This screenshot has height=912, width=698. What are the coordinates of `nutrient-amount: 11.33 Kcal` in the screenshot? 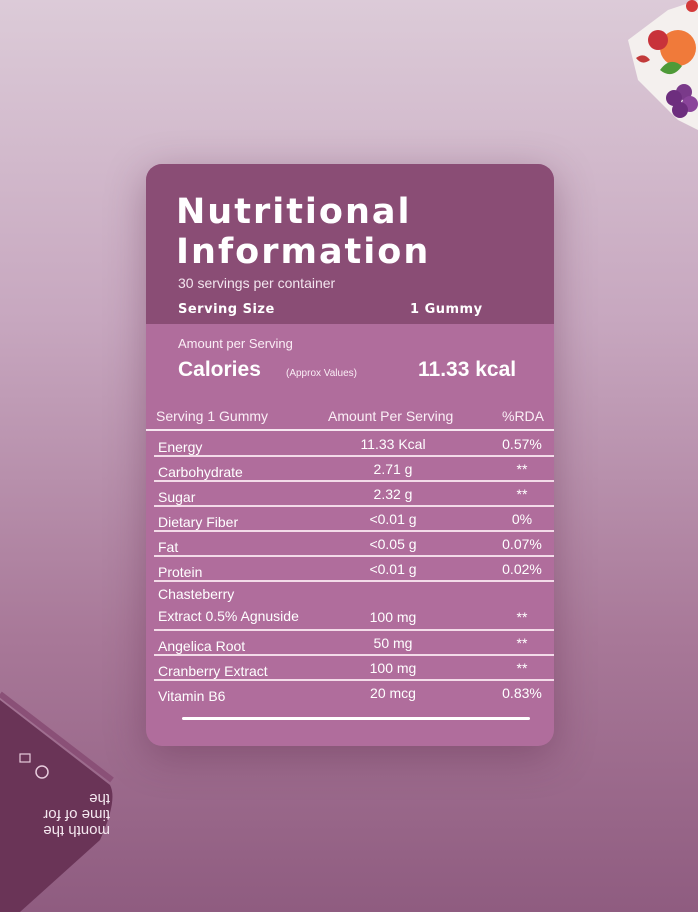 It's located at (393, 444).